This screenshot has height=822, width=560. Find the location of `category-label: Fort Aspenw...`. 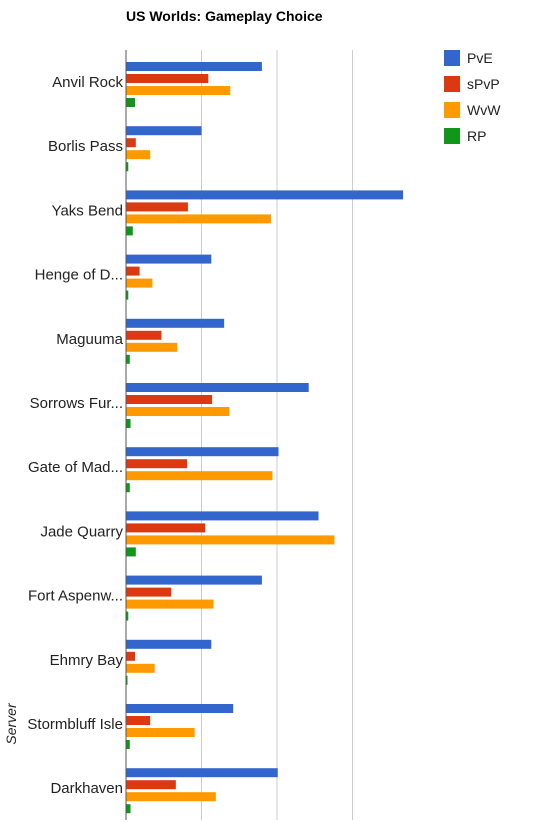

category-label: Fort Aspenw... is located at coordinates (75, 596).